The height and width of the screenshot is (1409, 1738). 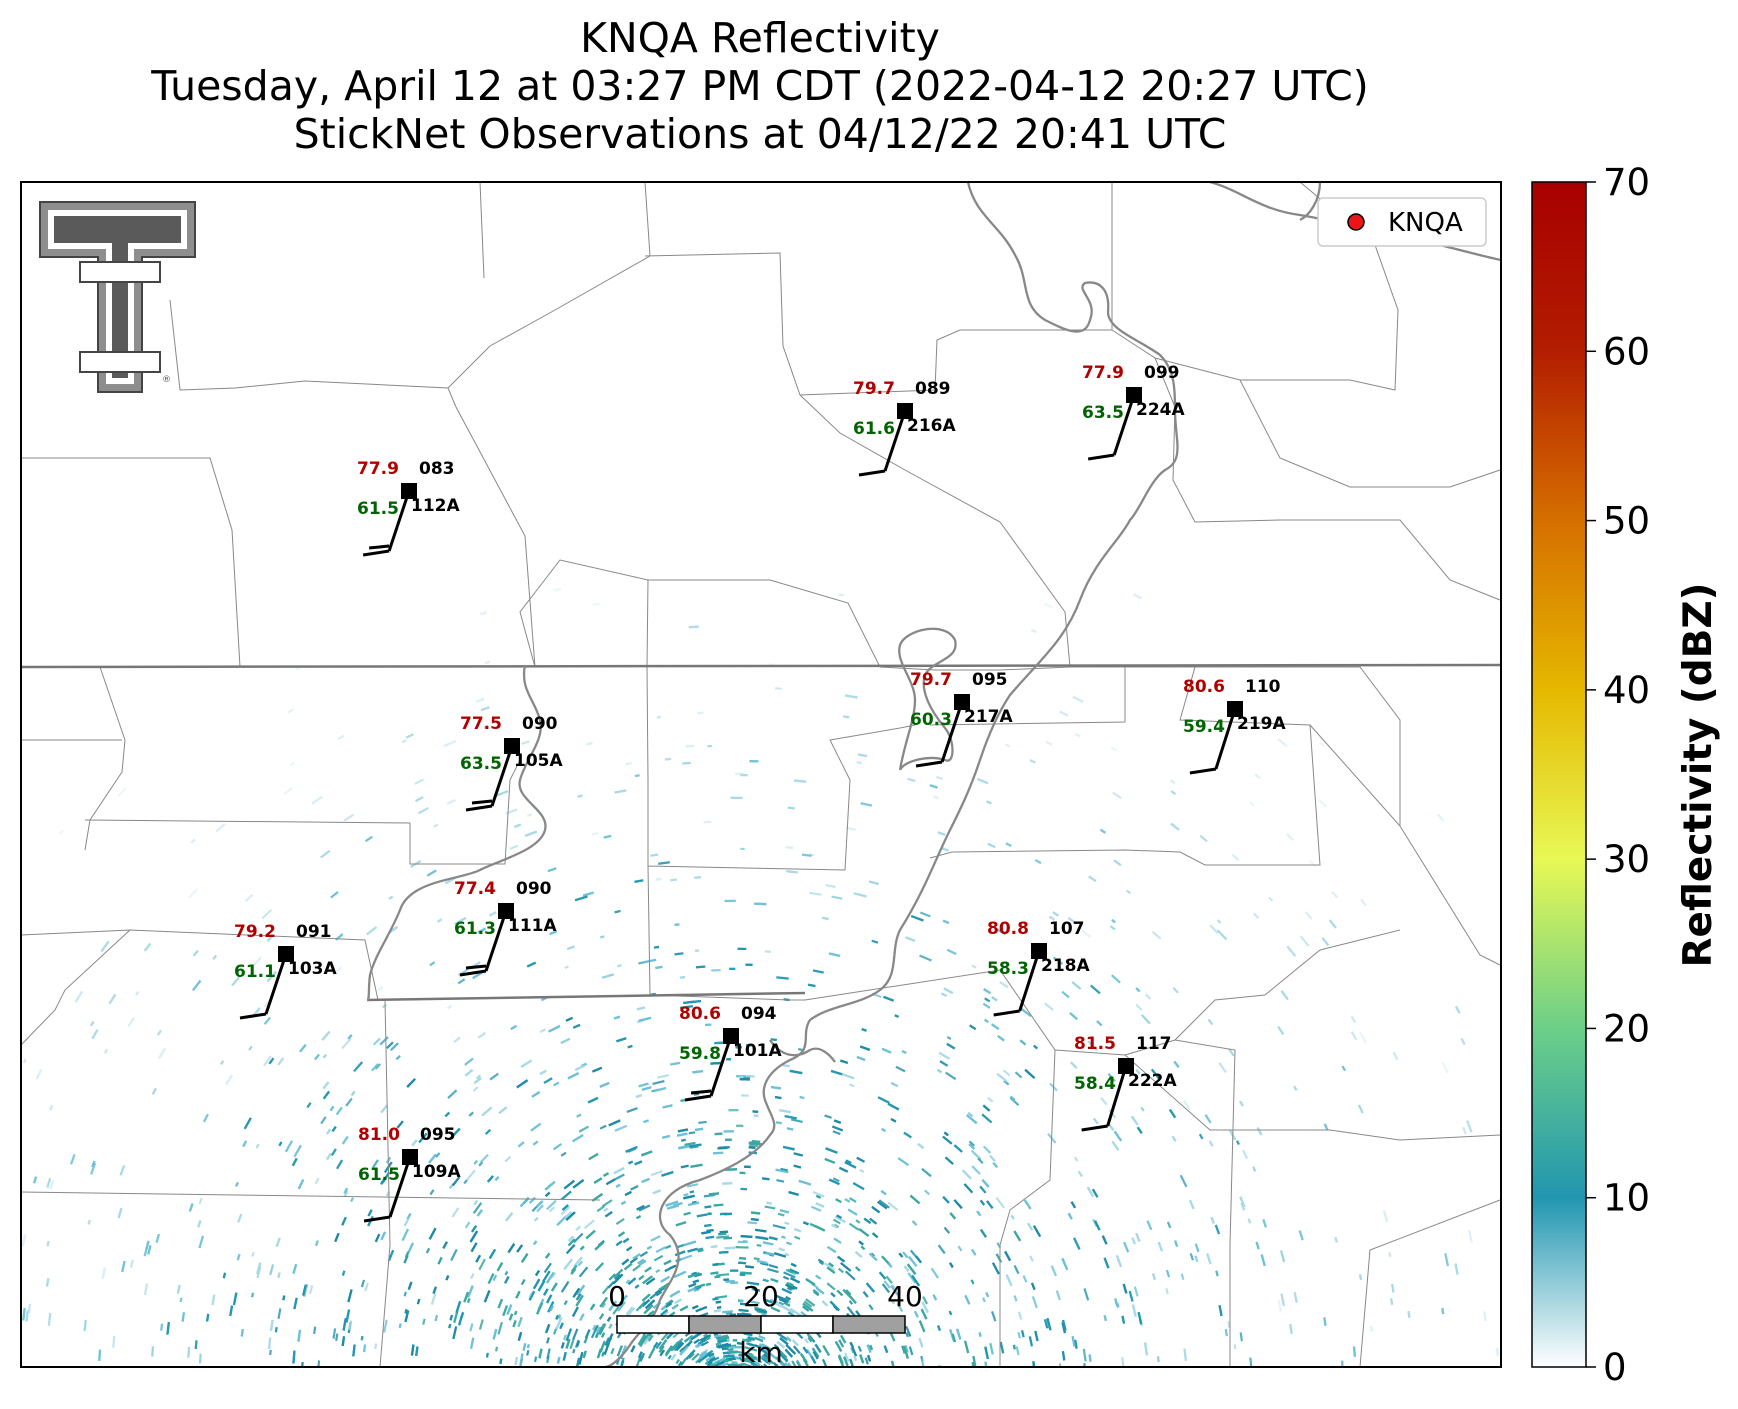 I want to click on legend-box: KNQA, so click(x=1402, y=222).